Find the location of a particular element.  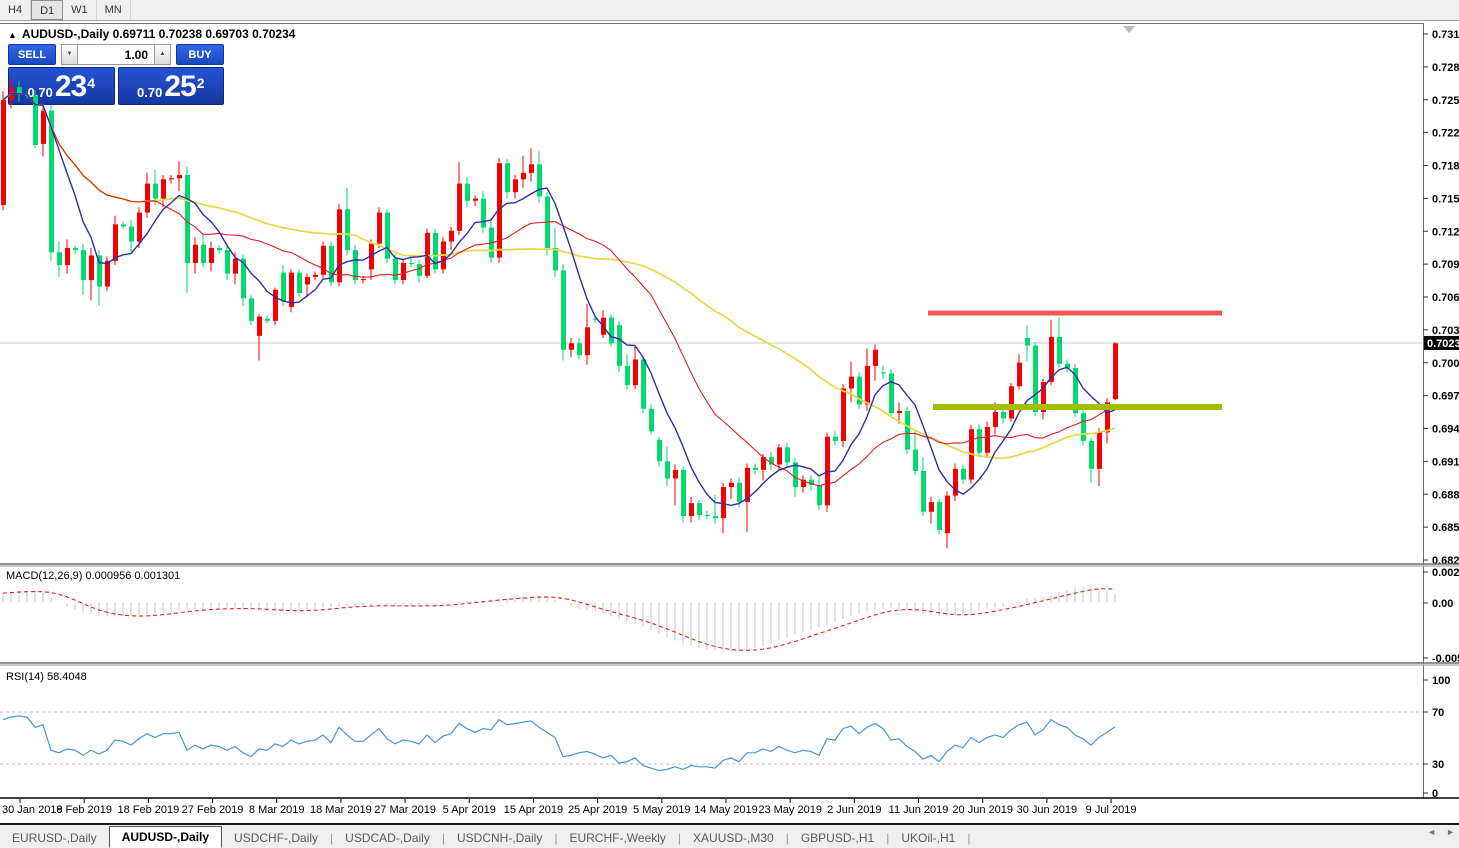

chart-tab-ukoil-h1: UKOil-,H1 is located at coordinates (928, 837).